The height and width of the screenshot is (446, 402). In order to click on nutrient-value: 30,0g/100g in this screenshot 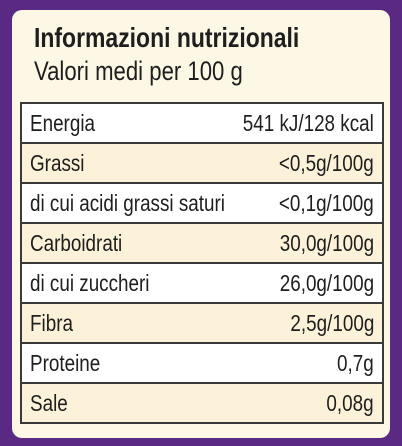, I will do `click(326, 243)`.